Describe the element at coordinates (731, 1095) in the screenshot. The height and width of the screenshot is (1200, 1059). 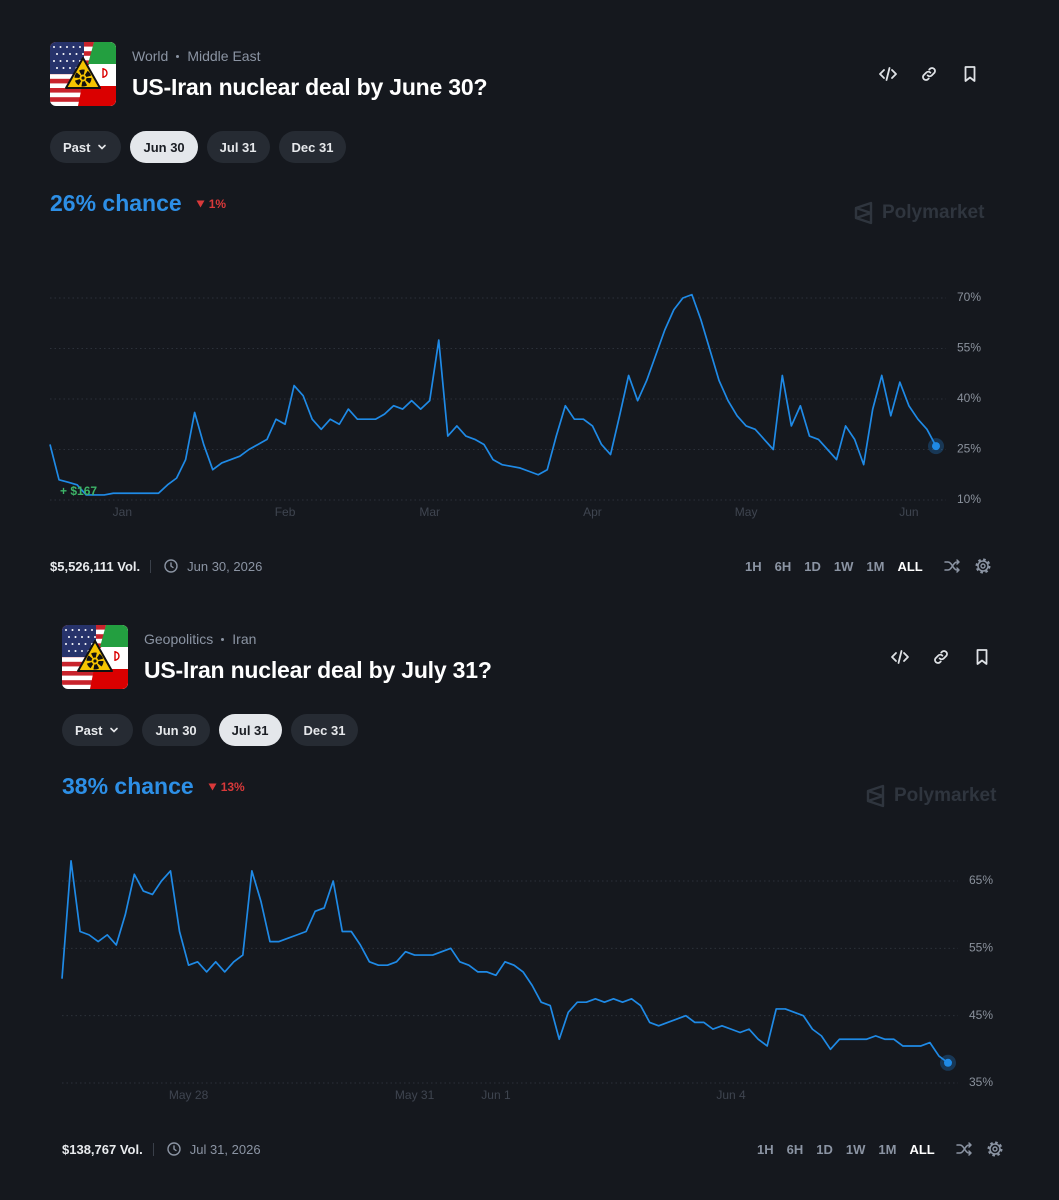
I see `x-tick-label: Jun 4` at that location.